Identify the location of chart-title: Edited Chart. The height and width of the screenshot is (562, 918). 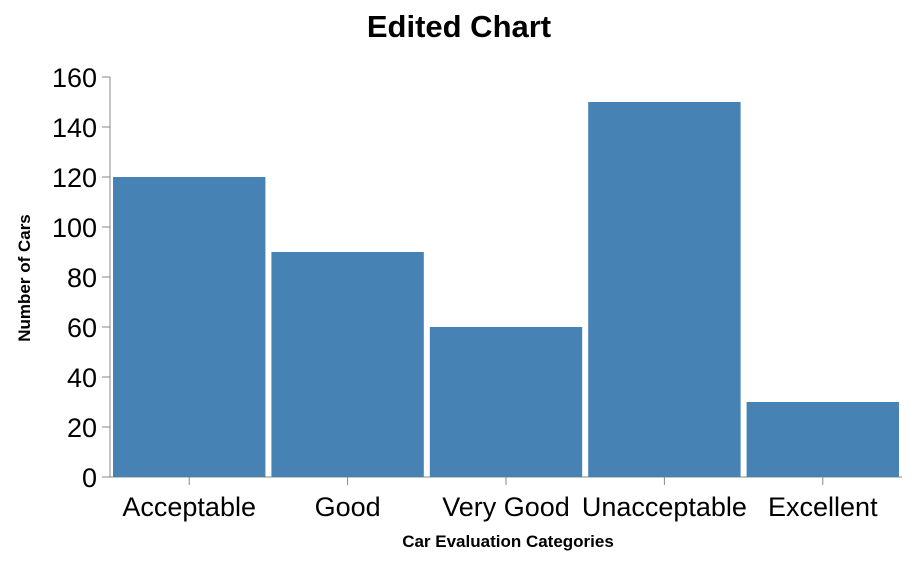
(459, 26).